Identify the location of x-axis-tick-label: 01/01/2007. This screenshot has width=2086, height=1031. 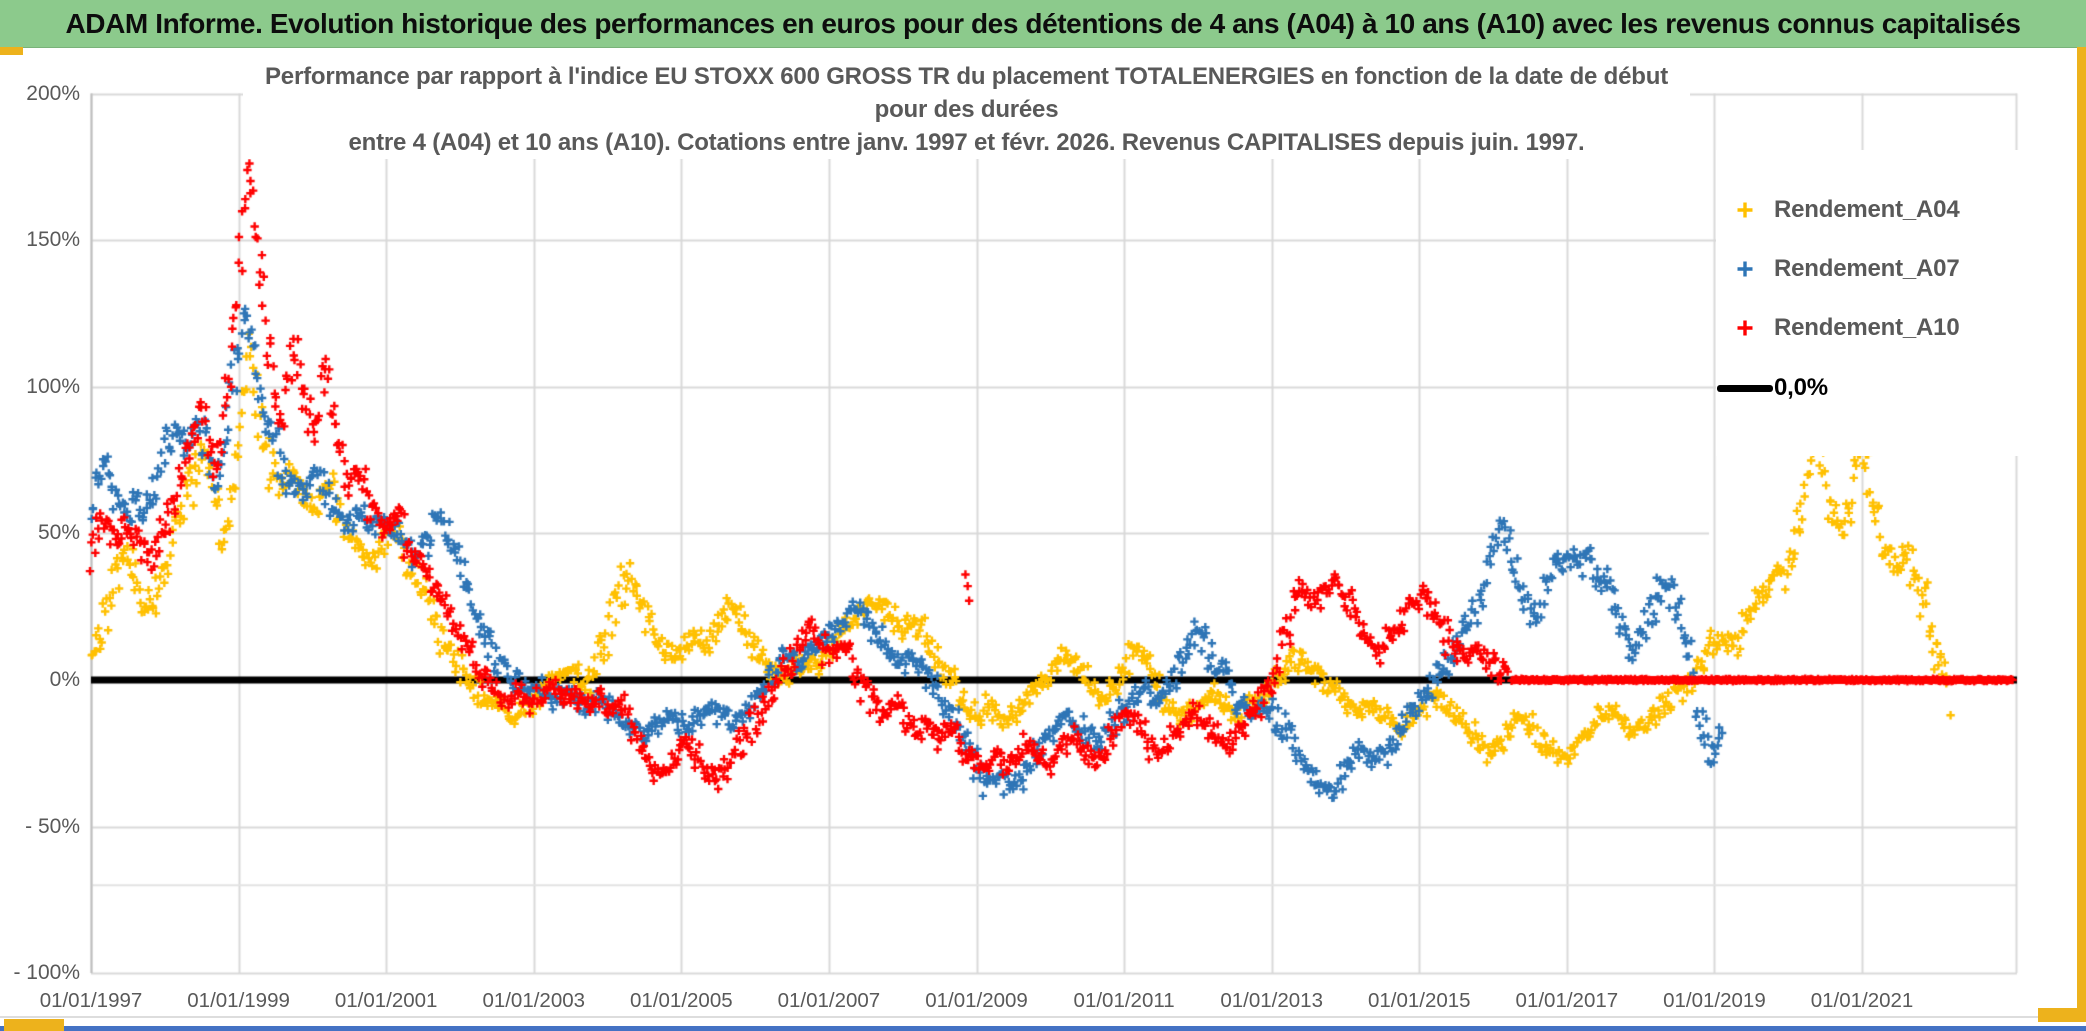
(829, 1000).